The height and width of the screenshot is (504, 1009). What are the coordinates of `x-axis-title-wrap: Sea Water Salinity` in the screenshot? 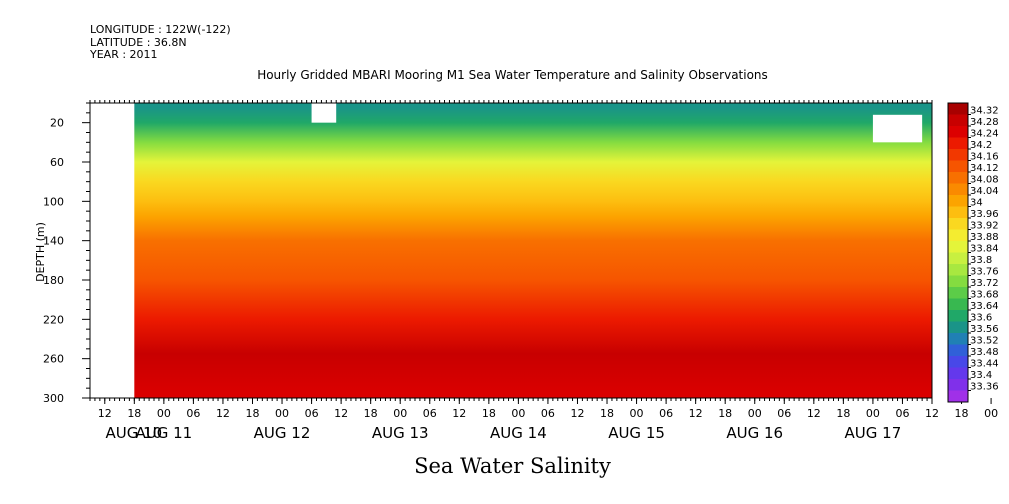 It's located at (504, 466).